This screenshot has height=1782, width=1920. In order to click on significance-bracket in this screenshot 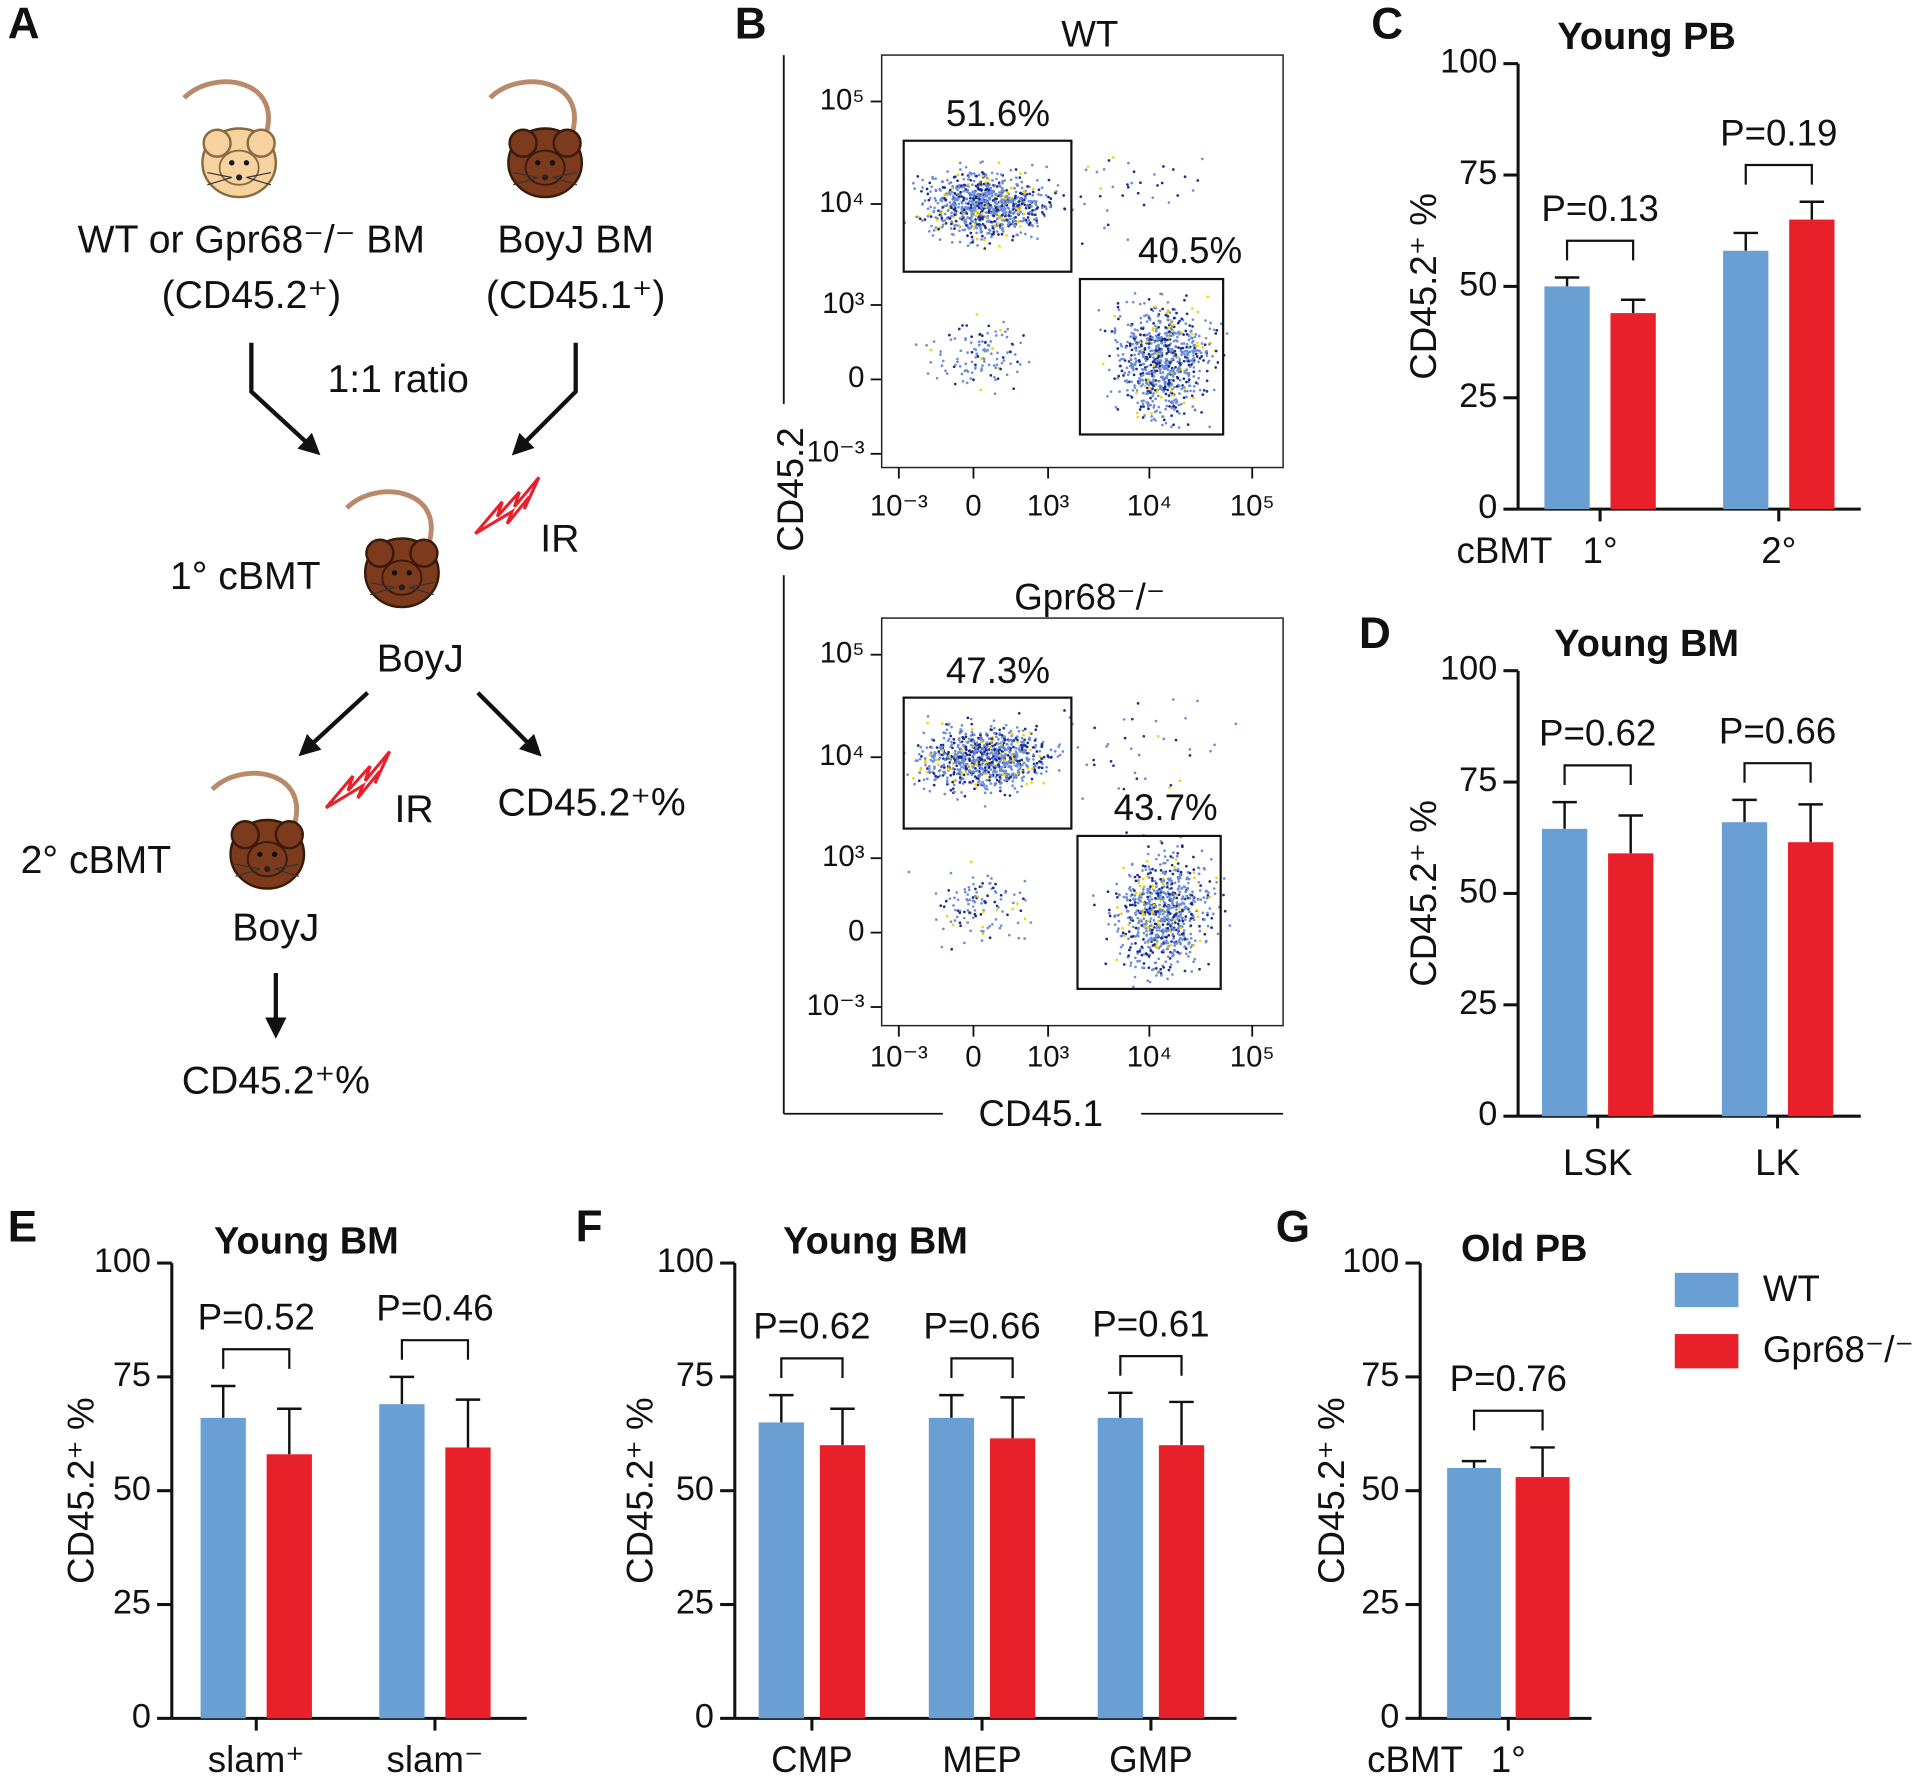, I will do `click(1778, 773)`.